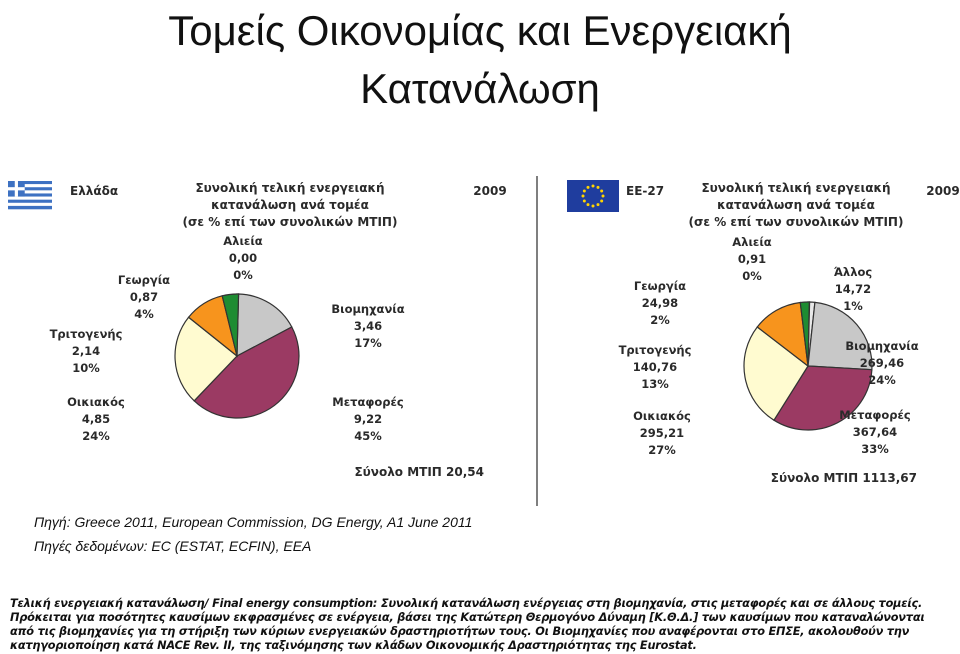 The height and width of the screenshot is (654, 960). I want to click on slice-value: 4,85, so click(96, 419).